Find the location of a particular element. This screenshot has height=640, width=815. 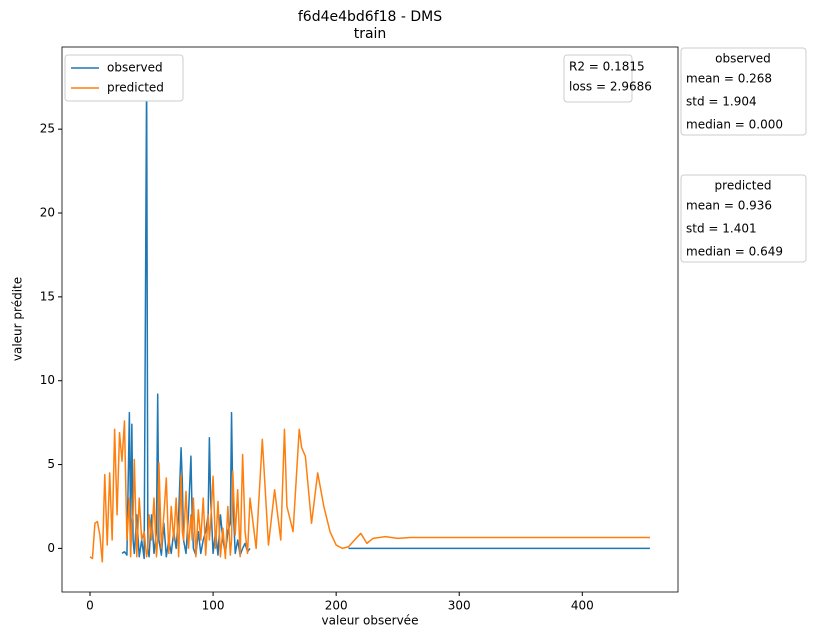

legend-label: predicted is located at coordinates (135, 88).